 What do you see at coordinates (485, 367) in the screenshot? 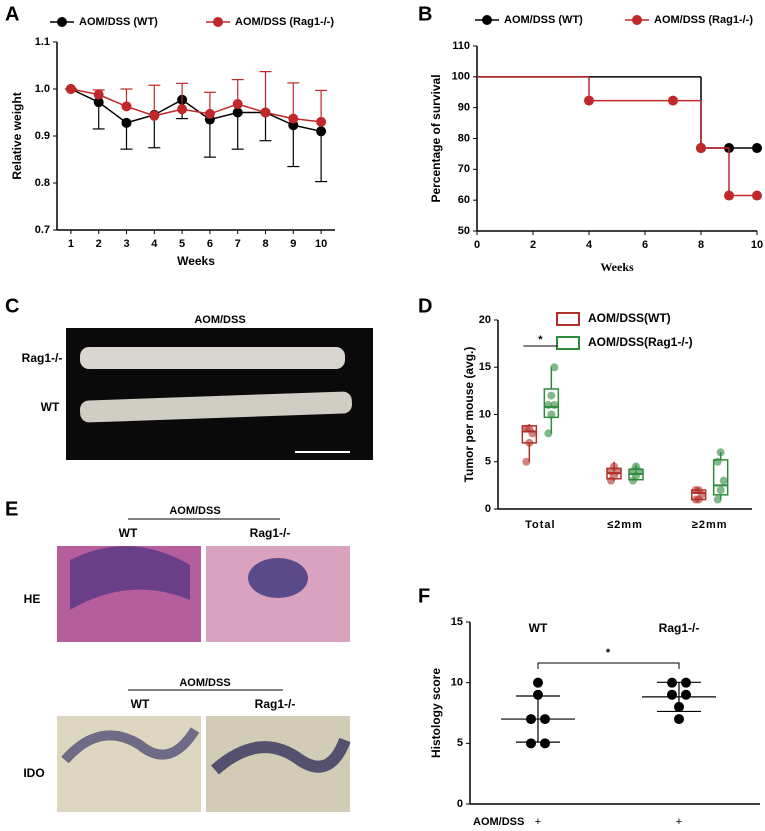
I see `y-tick-label: 15` at bounding box center [485, 367].